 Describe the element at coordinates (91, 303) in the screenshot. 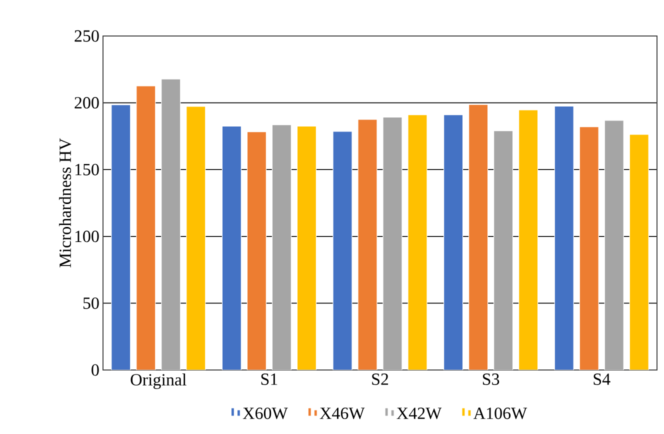

I see `y-tick-label: 50` at that location.